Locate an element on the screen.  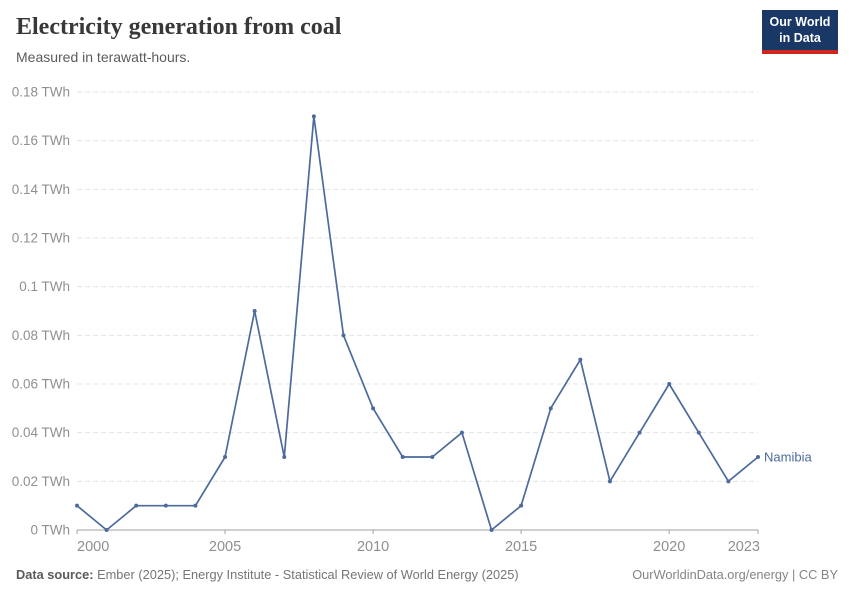
owid-logo: Our World in Data is located at coordinates (800, 32).